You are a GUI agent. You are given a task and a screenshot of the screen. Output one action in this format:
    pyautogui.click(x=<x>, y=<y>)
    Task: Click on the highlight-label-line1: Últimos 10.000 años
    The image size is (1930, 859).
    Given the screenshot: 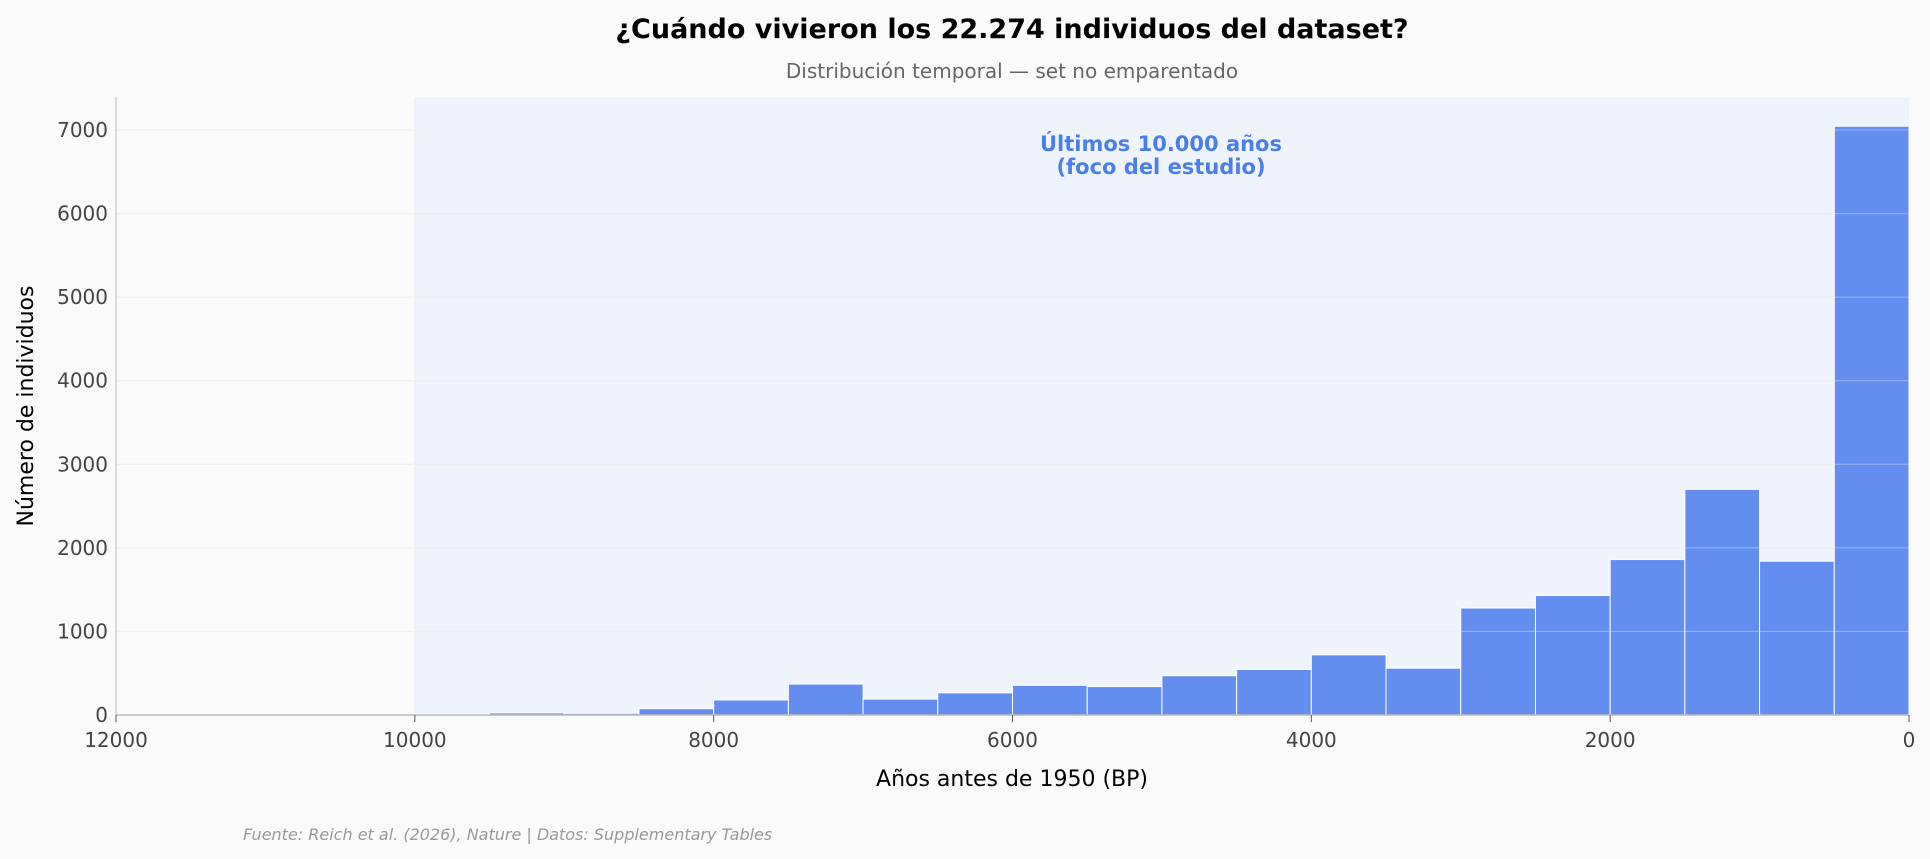 What is the action you would take?
    pyautogui.click(x=1161, y=143)
    